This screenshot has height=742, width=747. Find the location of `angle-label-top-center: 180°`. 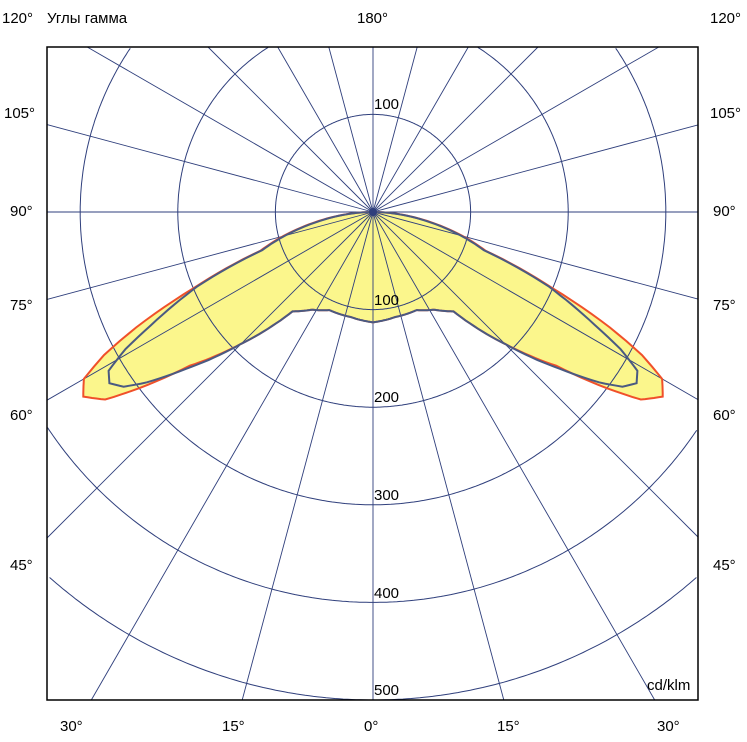

angle-label-top-center: 180° is located at coordinates (373, 18).